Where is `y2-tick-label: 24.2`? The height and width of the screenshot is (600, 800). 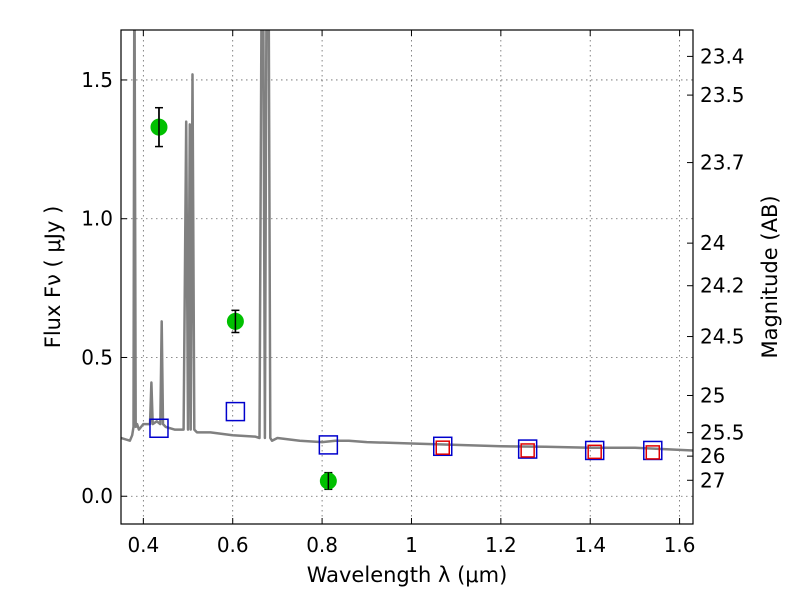
y2-tick-label: 24.2 is located at coordinates (722, 286).